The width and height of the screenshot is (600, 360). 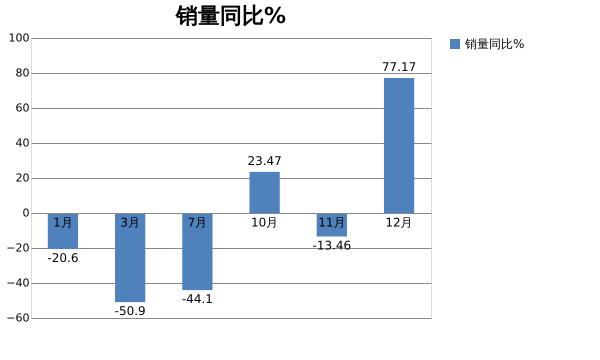 I want to click on y-tick-label: −60, so click(x=18, y=318).